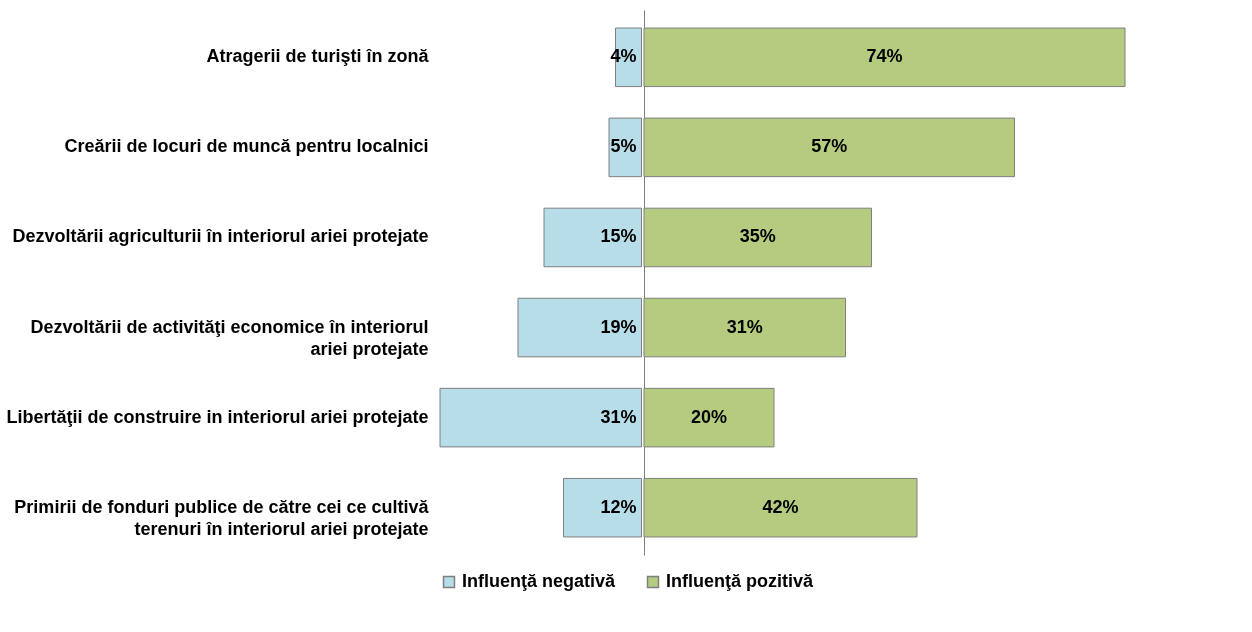 Image resolution: width=1252 pixels, height=632 pixels. What do you see at coordinates (739, 581) in the screenshot?
I see `legend-label: Influenţă pozitivă` at bounding box center [739, 581].